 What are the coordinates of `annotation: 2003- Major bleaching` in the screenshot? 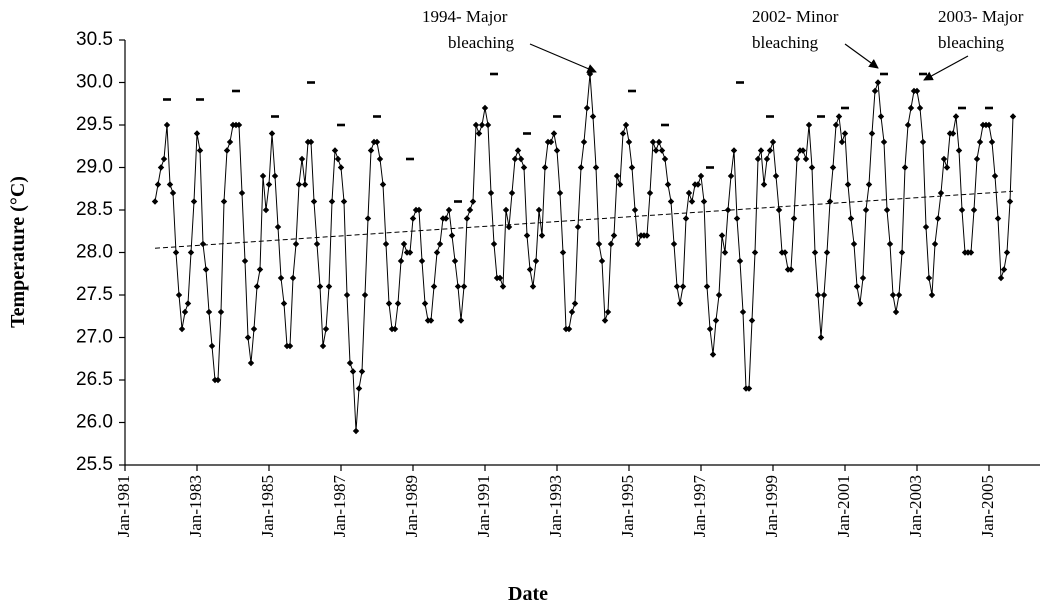 It's located at (973, 44).